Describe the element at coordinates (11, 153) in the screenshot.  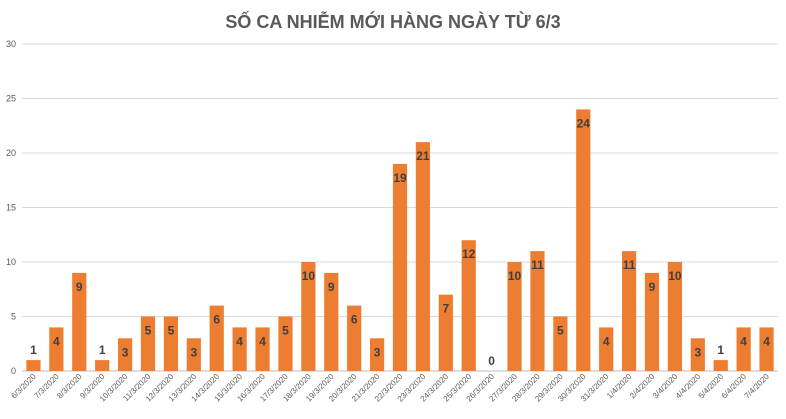
I see `y-tick-label: 20` at that location.